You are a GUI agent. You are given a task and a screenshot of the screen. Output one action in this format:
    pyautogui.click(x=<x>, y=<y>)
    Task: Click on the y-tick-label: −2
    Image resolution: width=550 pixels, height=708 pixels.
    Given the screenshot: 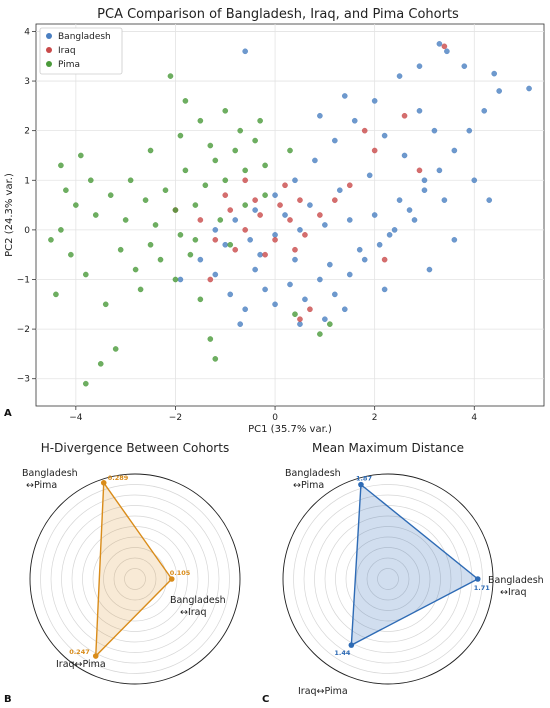 What is the action you would take?
    pyautogui.click(x=23, y=330)
    